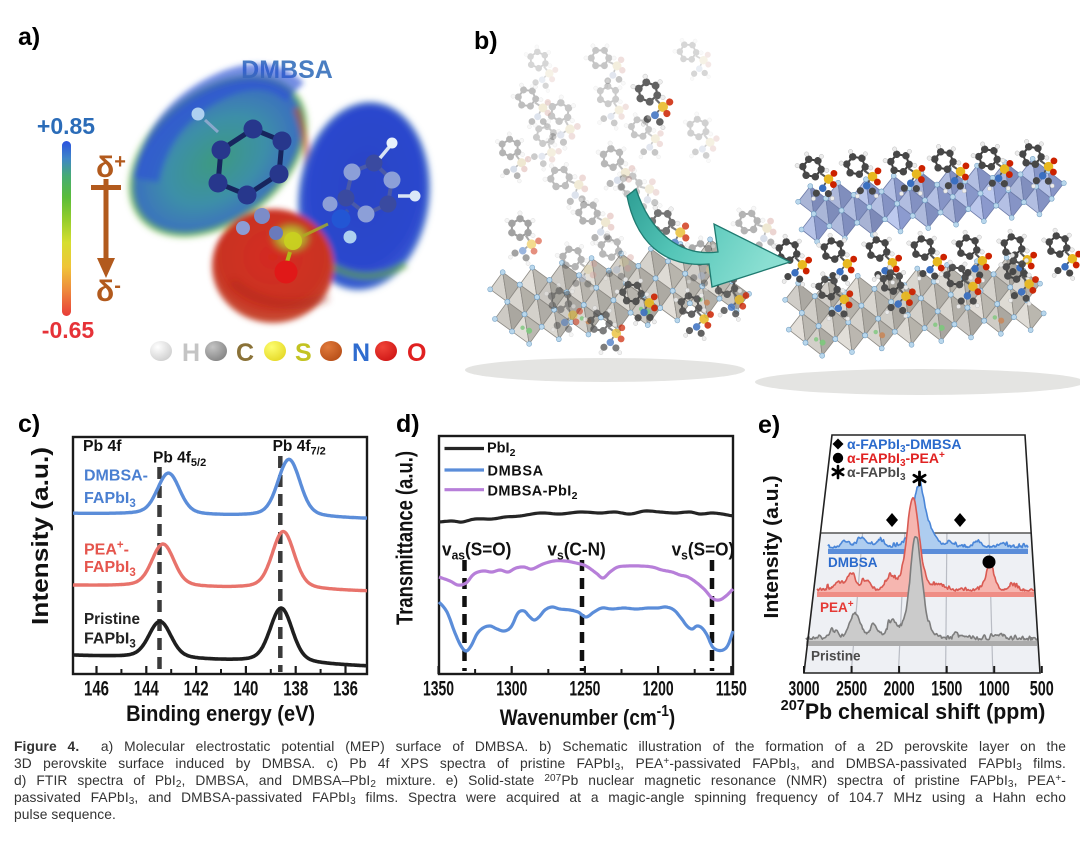 The width and height of the screenshot is (1080, 852). Describe the element at coordinates (66, 126) in the screenshot. I see `svg-text: +0.85` at that location.